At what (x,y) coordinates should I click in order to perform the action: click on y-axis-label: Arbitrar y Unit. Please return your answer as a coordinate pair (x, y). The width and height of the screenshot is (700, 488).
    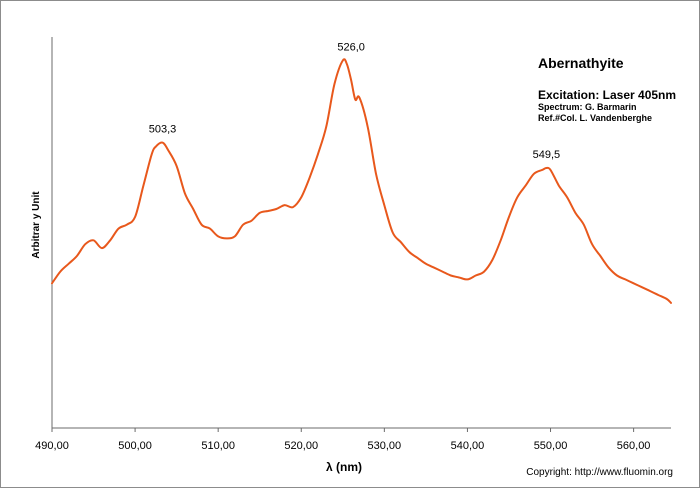
    Looking at the image, I should click on (36, 225).